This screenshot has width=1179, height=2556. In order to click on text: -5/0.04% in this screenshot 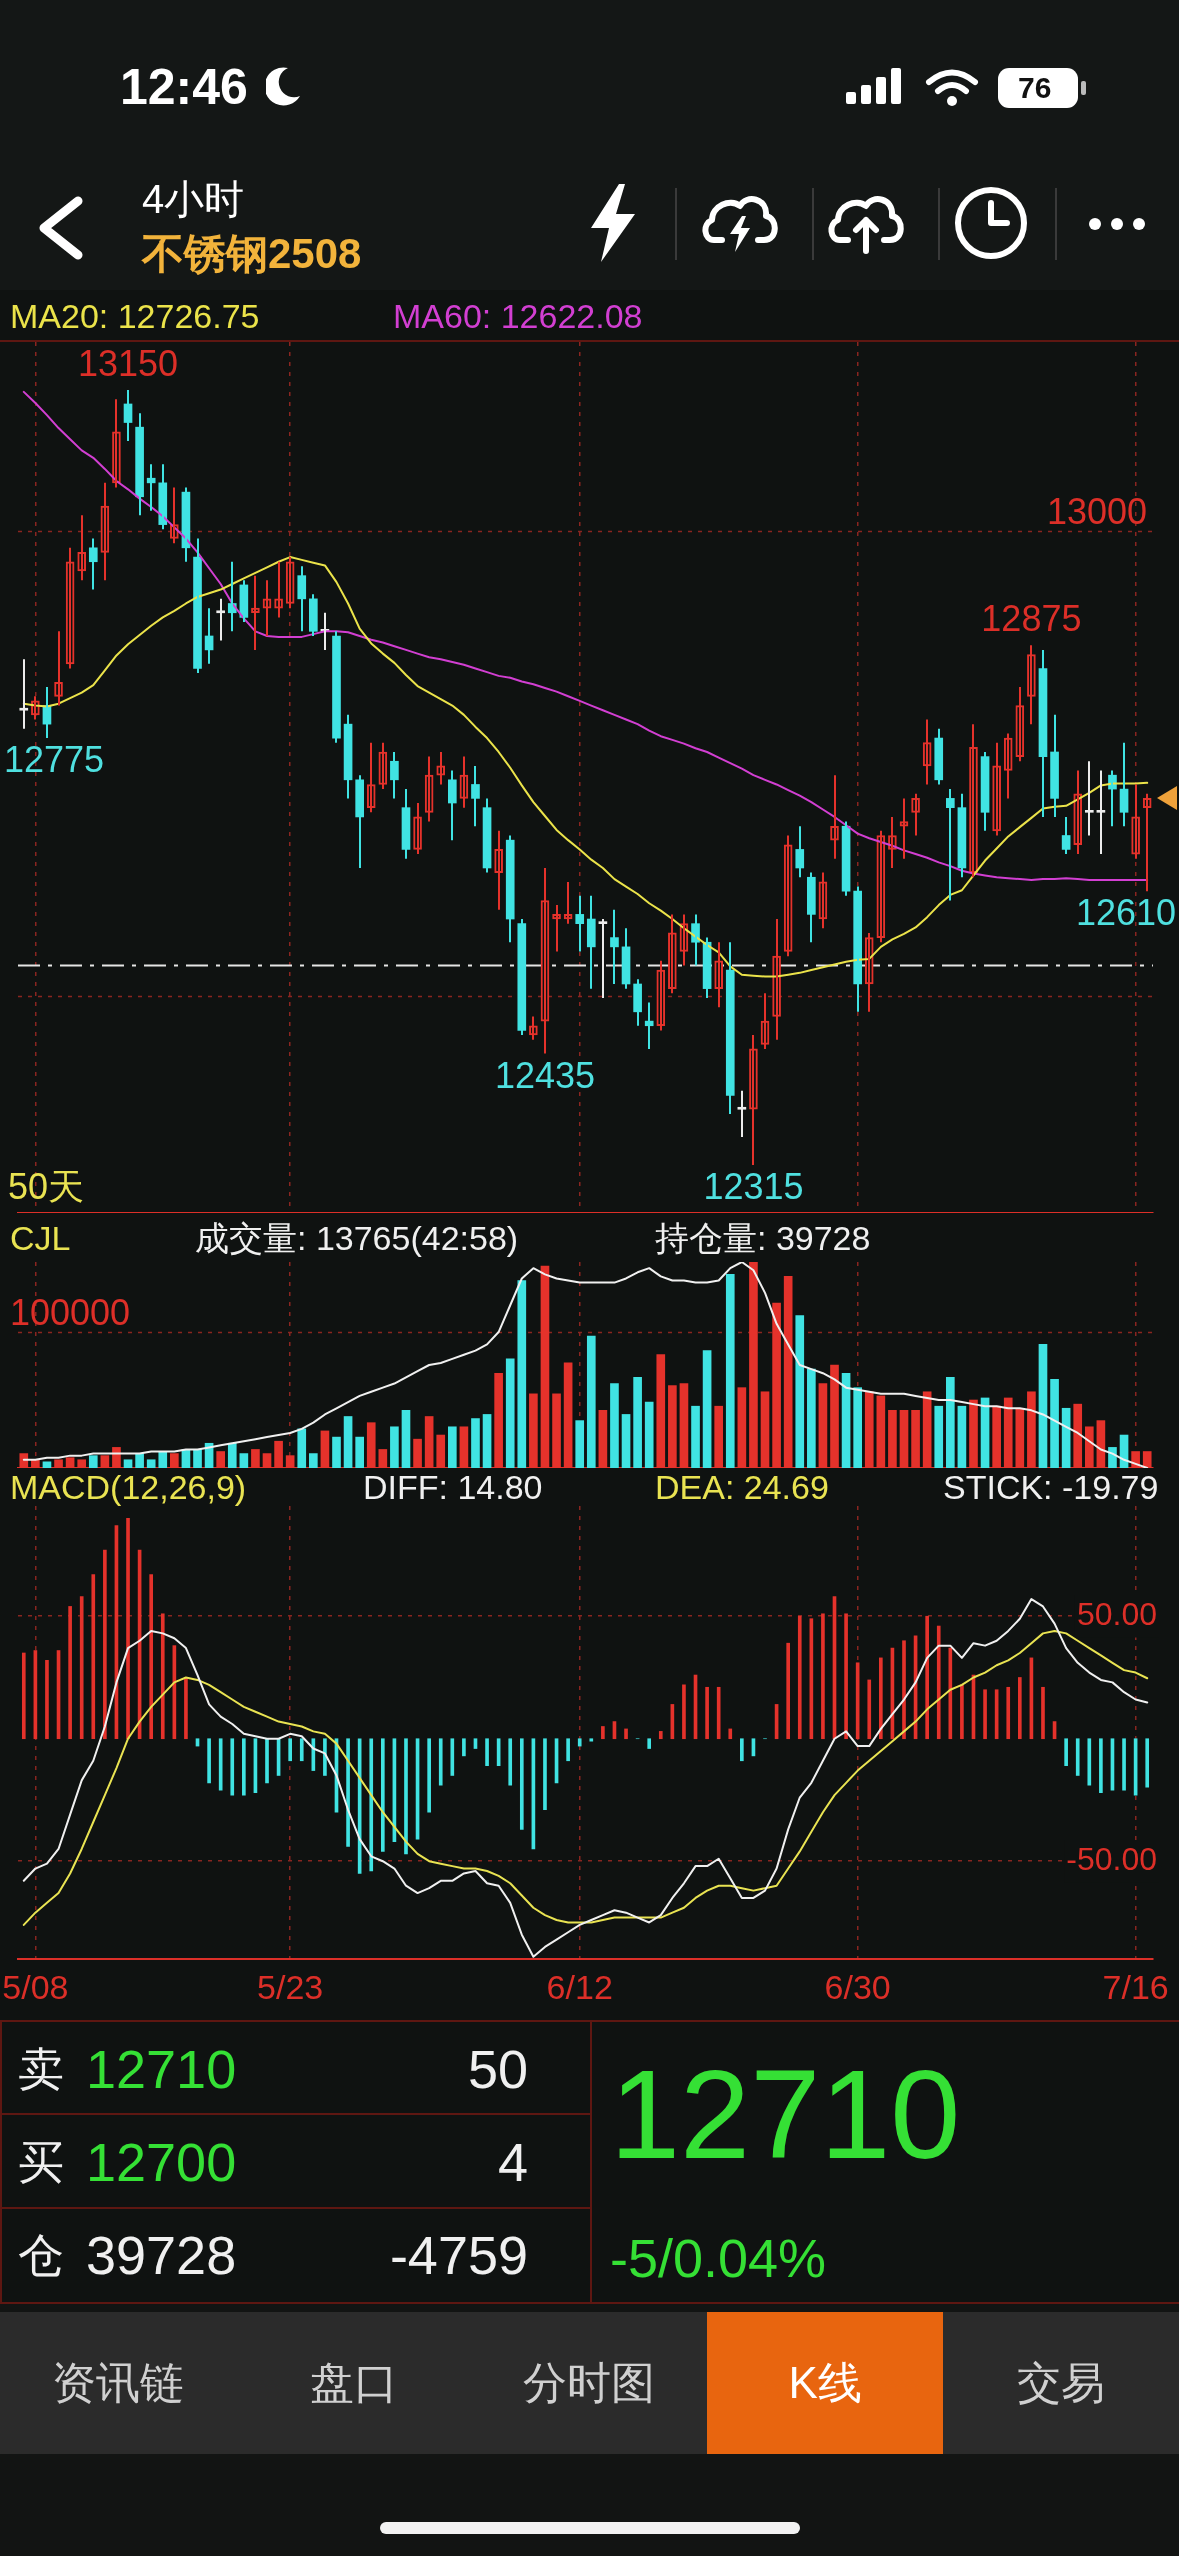, I will do `click(718, 2258)`.